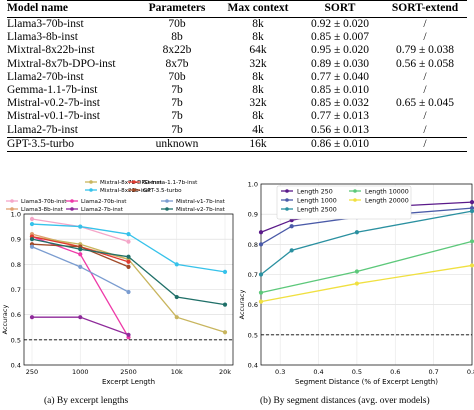 The width and height of the screenshot is (474, 410). What do you see at coordinates (177, 37) in the screenshot?
I see `table-cell: 8b` at bounding box center [177, 37].